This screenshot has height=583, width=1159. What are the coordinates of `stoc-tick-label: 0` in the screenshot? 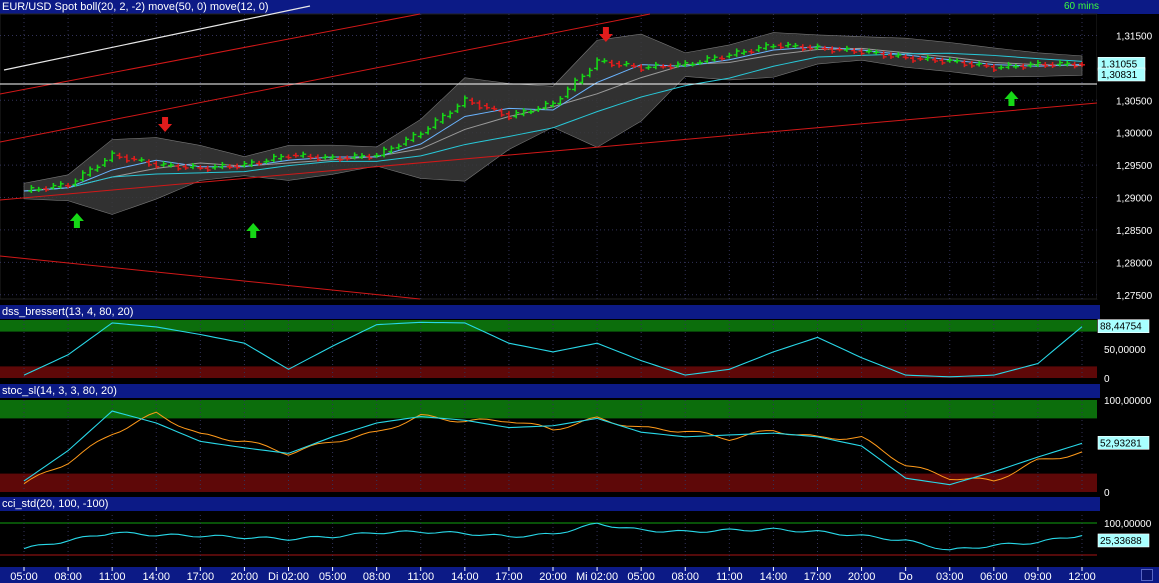 It's located at (1107, 493).